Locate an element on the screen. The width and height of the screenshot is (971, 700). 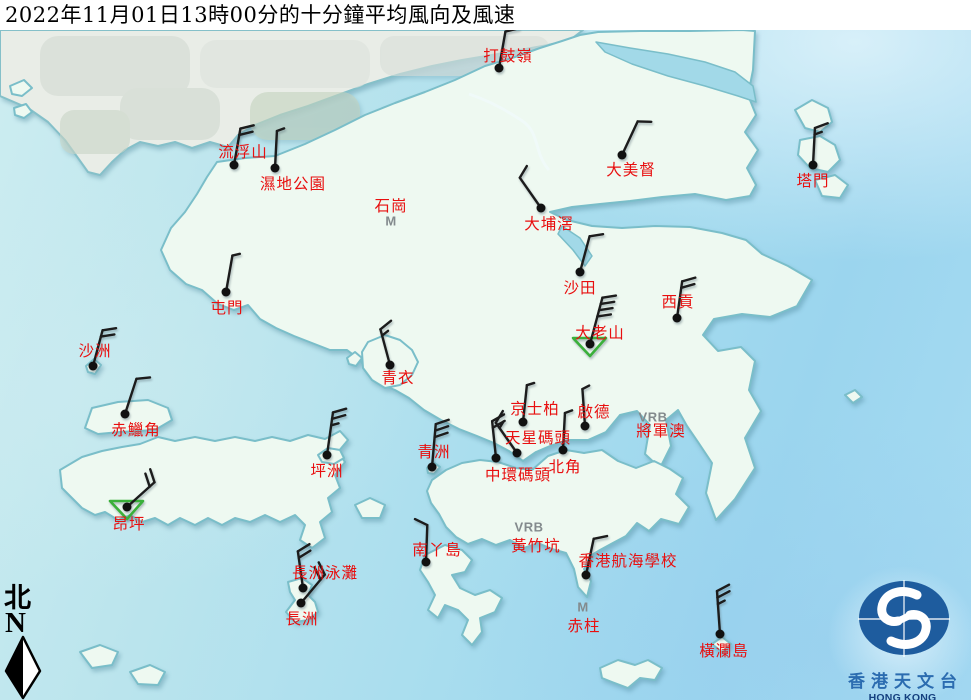
map-title: 2022年11月01日13時00分的十分鐘平均風向及風速 is located at coordinates (485, 15).